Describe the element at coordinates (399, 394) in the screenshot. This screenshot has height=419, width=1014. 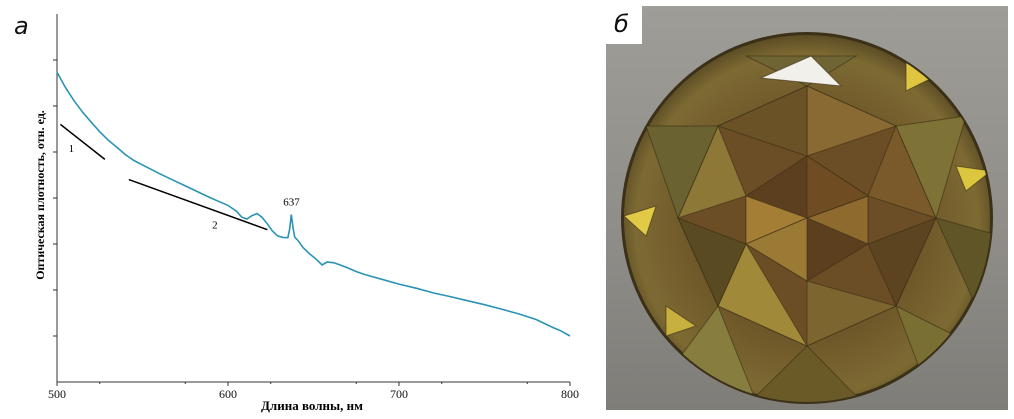
I see `x-tick-label: 700` at that location.